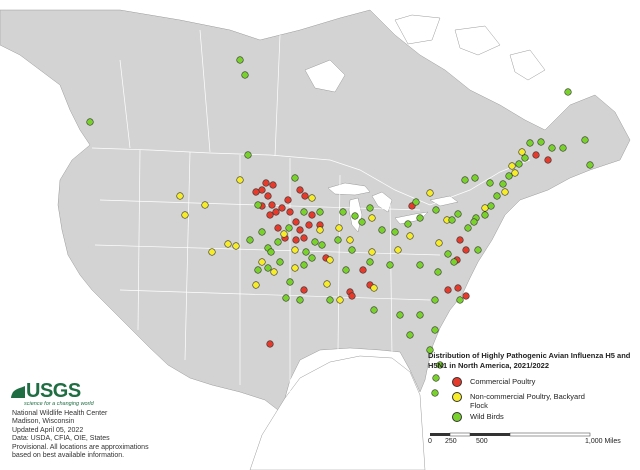 The width and height of the screenshot is (640, 470). I want to click on red-dot-icon, so click(457, 382).